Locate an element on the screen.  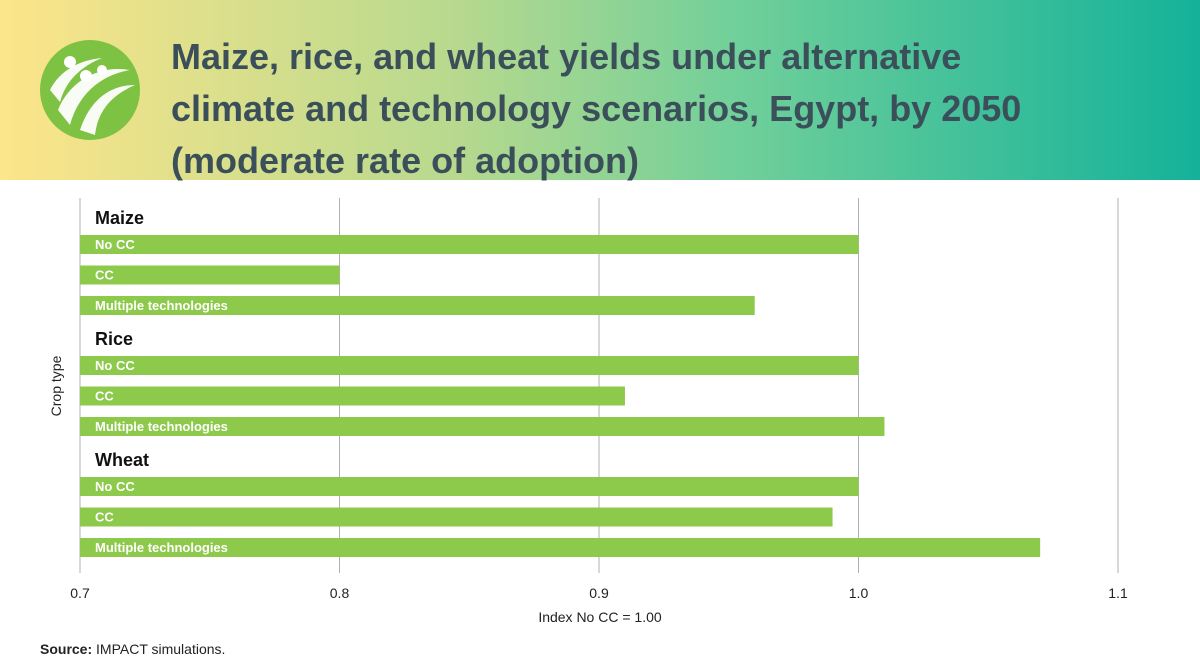
y-axis-title: Crop type is located at coordinates (56, 385).